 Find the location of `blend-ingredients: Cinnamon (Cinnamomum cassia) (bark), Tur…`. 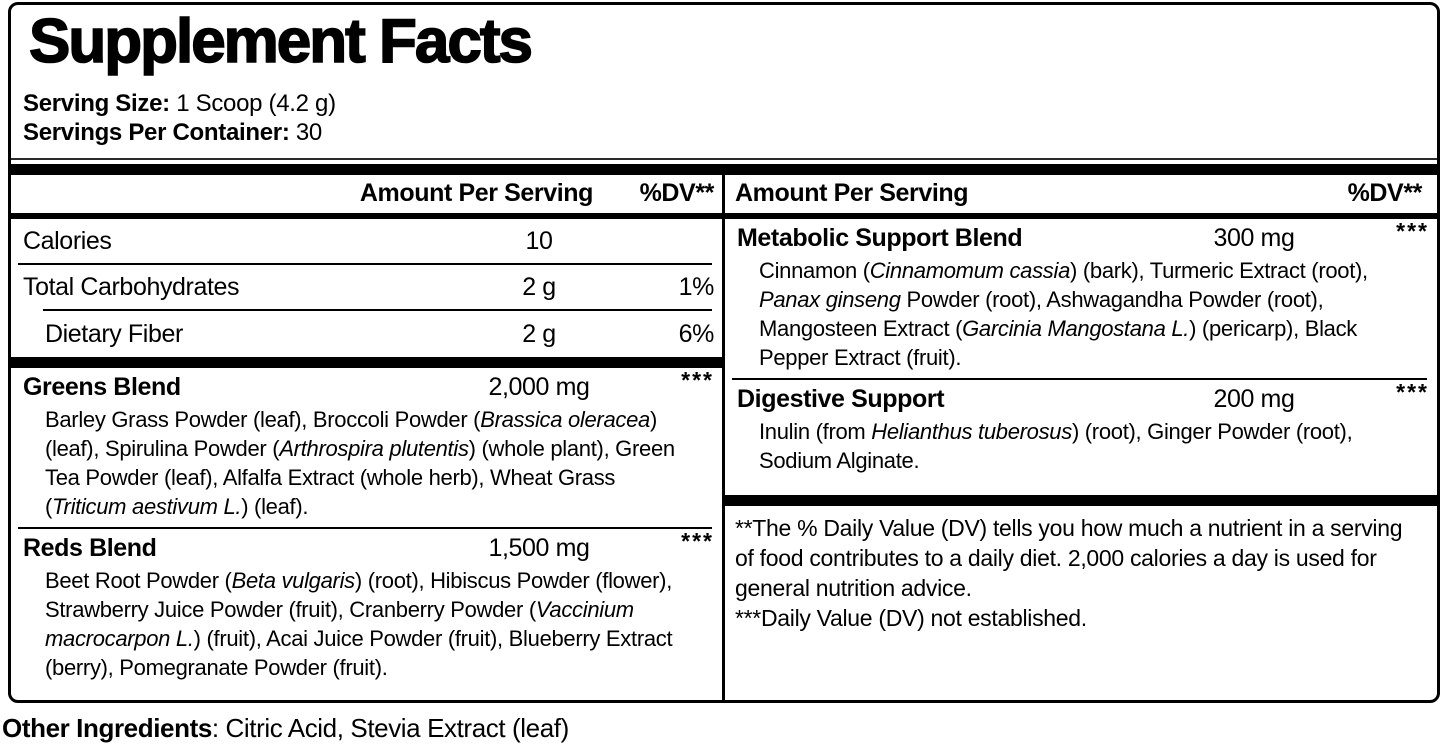

blend-ingredients: Cinnamon (Cinnamomum cassia) (bark), Tur… is located at coordinates (1063, 314).